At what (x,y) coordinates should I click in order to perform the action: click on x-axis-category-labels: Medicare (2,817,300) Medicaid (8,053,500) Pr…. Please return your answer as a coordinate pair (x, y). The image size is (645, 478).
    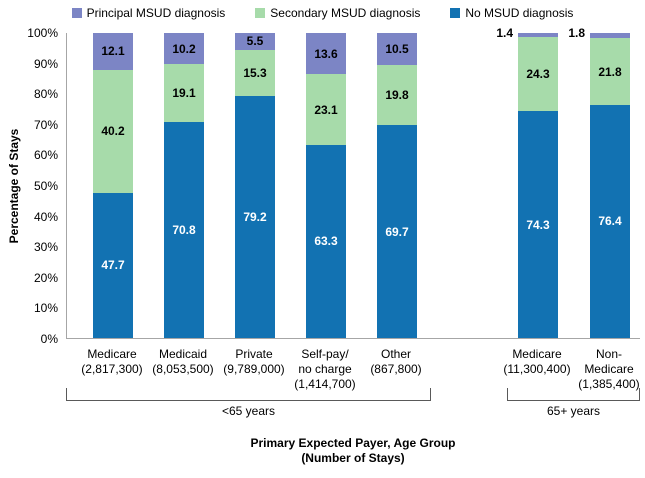
    Looking at the image, I should click on (322, 370).